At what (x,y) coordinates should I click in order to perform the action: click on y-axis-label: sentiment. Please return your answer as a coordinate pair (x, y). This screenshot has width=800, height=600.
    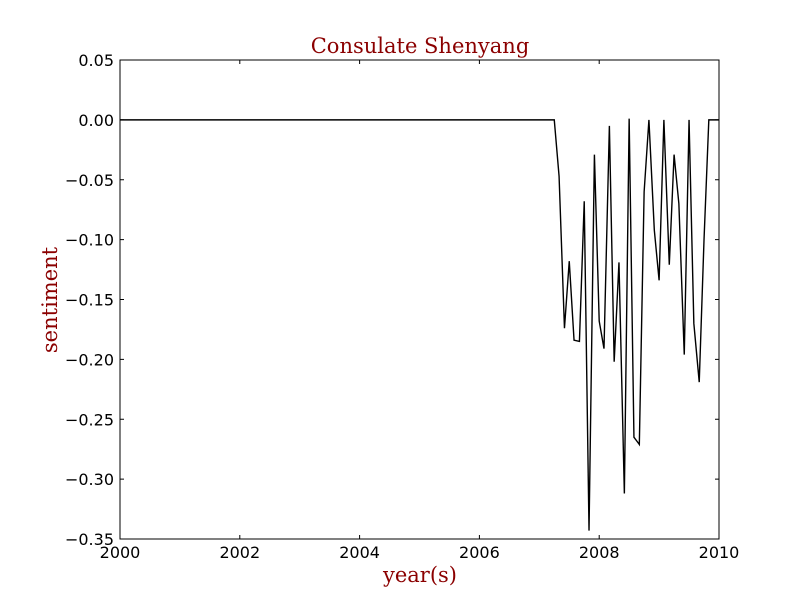
    Looking at the image, I should click on (50, 299).